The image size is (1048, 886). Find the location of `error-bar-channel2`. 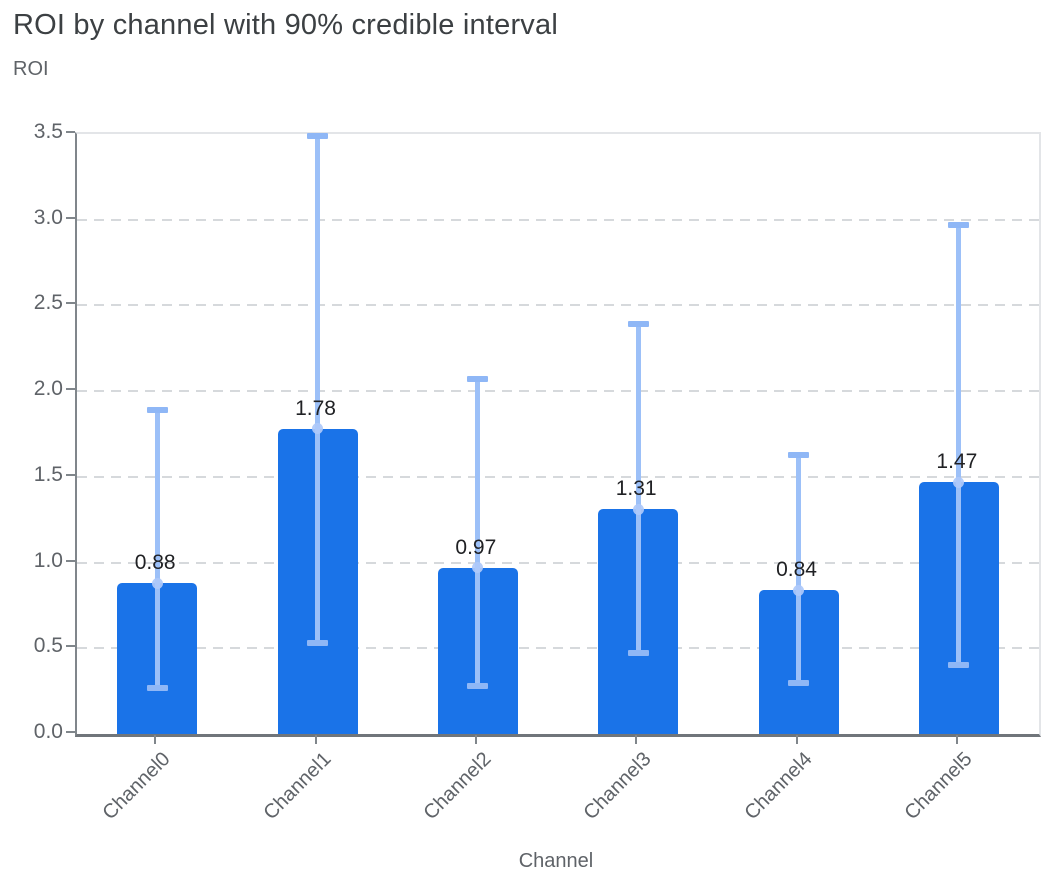

error-bar-channel2 is located at coordinates (478, 532).